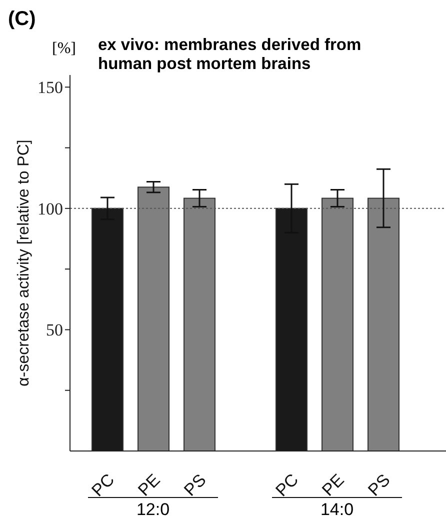 This screenshot has height=525, width=446. I want to click on text: (C), so click(22, 19).